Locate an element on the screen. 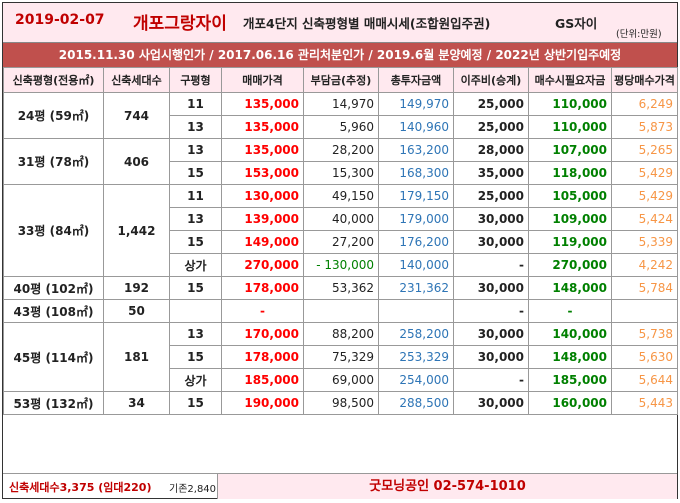 The image size is (680, 503). footer-divider is located at coordinates (217, 486).